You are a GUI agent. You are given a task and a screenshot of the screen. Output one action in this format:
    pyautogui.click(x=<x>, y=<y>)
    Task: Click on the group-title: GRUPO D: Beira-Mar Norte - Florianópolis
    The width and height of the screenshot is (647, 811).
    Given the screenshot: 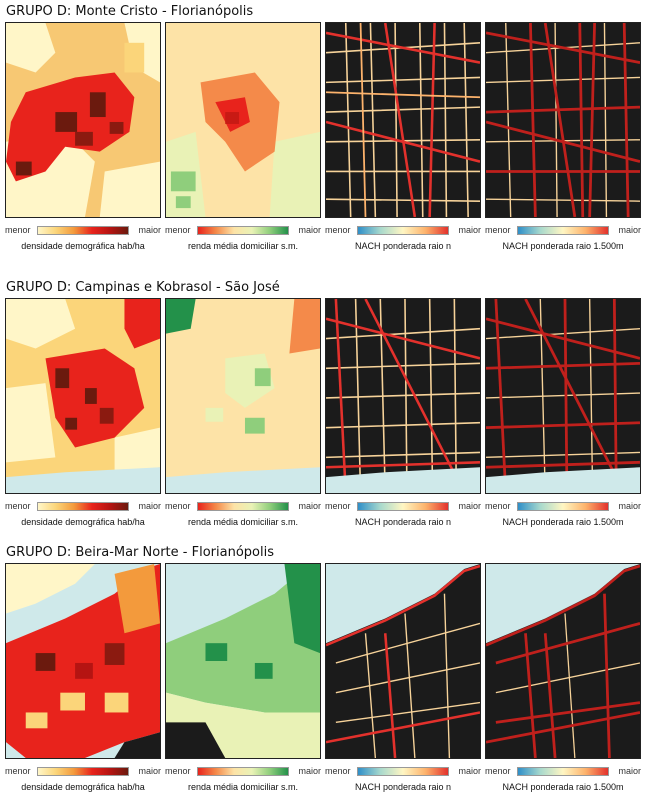 What is the action you would take?
    pyautogui.click(x=140, y=552)
    